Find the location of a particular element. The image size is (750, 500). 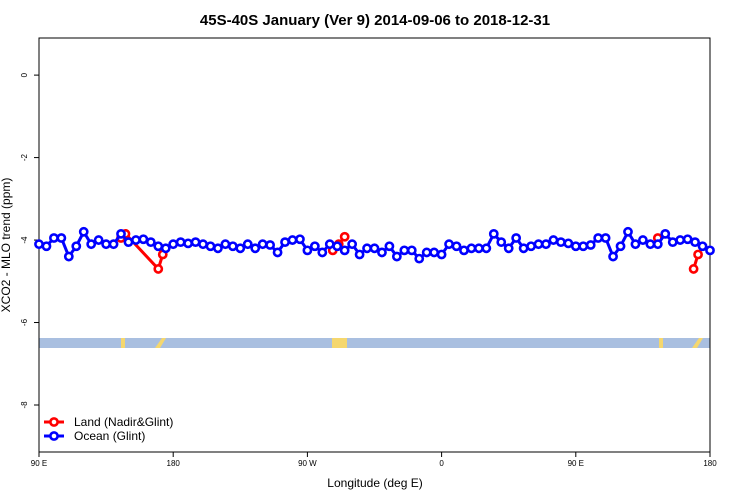

y-tick-label: -8 is located at coordinates (24, 405).